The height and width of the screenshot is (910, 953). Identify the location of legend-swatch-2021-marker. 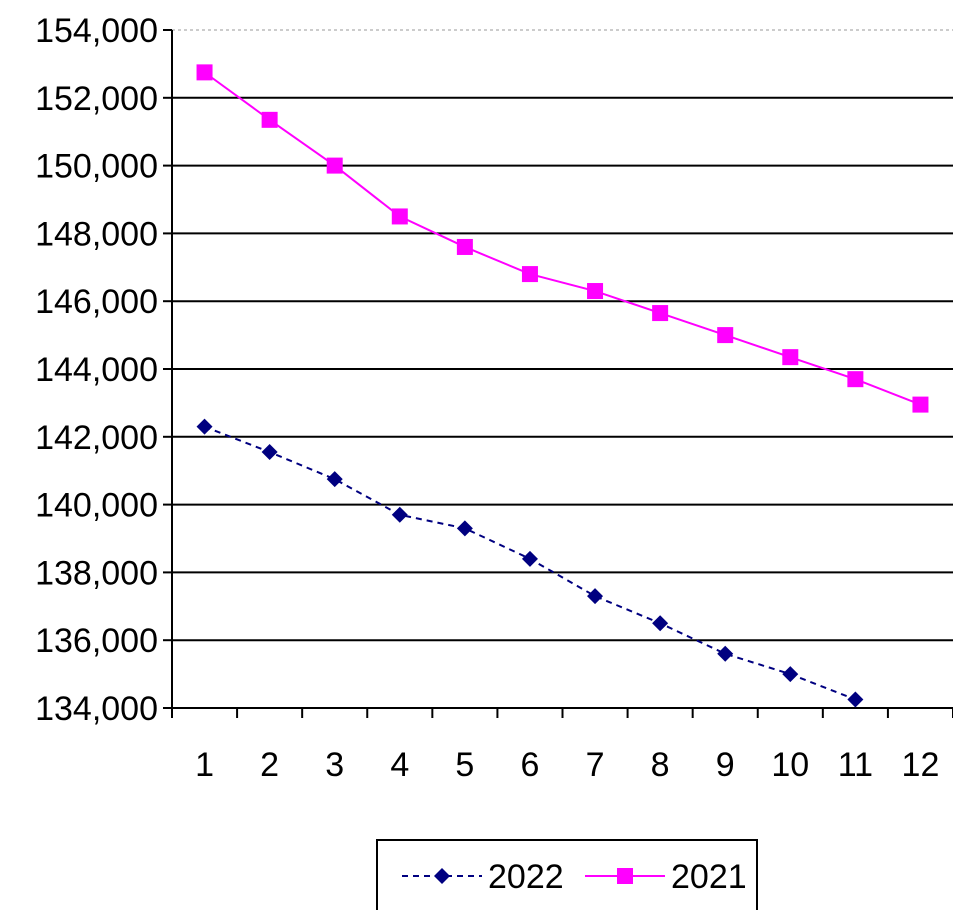
(625, 876).